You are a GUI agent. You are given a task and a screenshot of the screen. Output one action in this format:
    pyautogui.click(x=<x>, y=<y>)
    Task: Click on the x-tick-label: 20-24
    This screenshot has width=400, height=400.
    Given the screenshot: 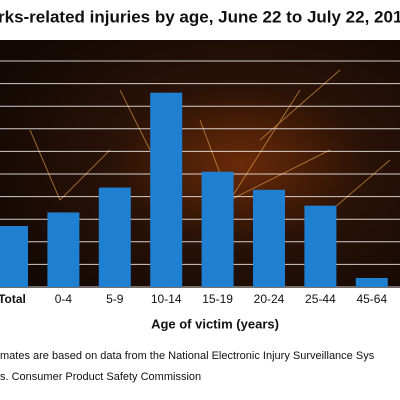 What is the action you would take?
    pyautogui.click(x=269, y=299)
    